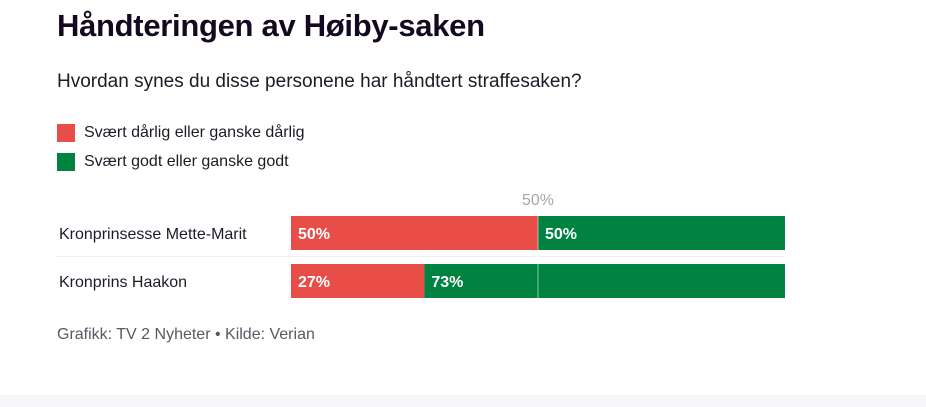 The image size is (926, 407). I want to click on legend-item-bad: Svært dårlig eller ganske dårlig, so click(181, 132).